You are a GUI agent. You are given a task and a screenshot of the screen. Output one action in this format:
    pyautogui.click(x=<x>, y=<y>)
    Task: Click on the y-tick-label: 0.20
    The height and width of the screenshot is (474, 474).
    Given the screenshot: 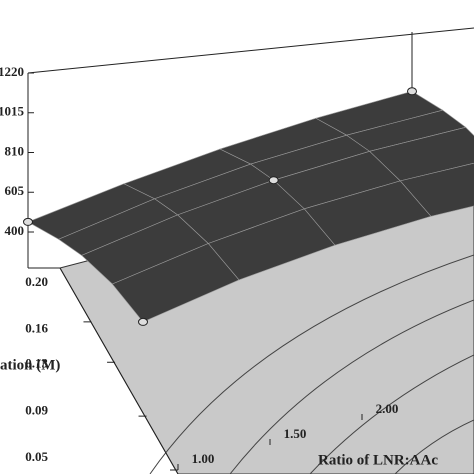 What is the action you would take?
    pyautogui.click(x=36, y=281)
    